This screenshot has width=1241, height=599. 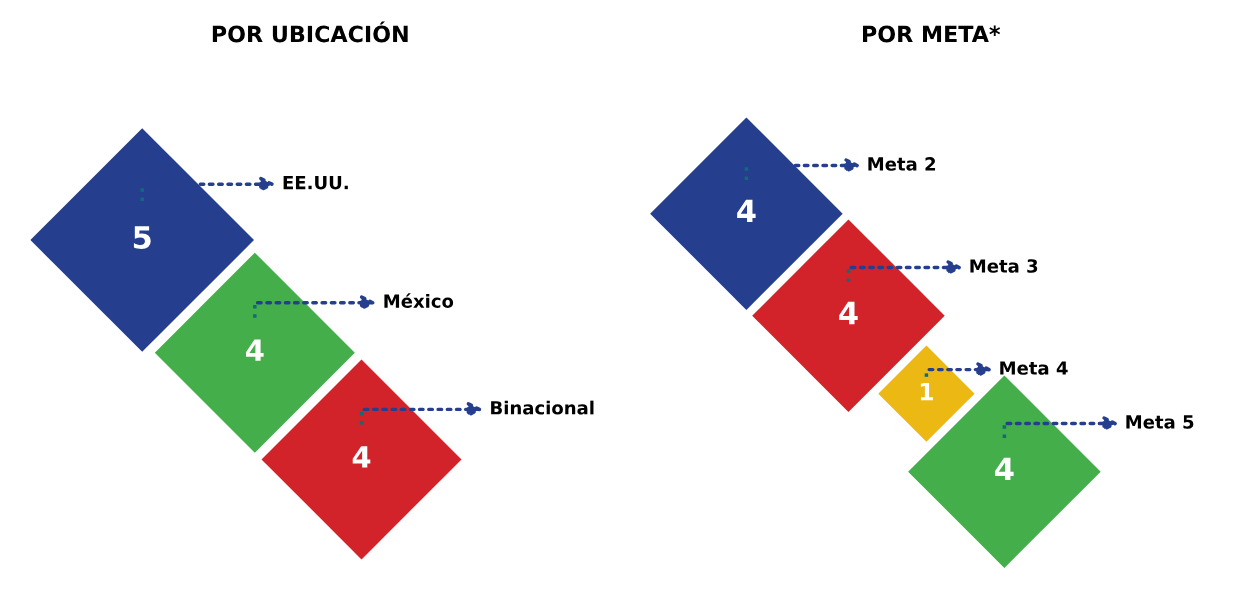 I want to click on category-label: Meta 5, so click(x=1160, y=422).